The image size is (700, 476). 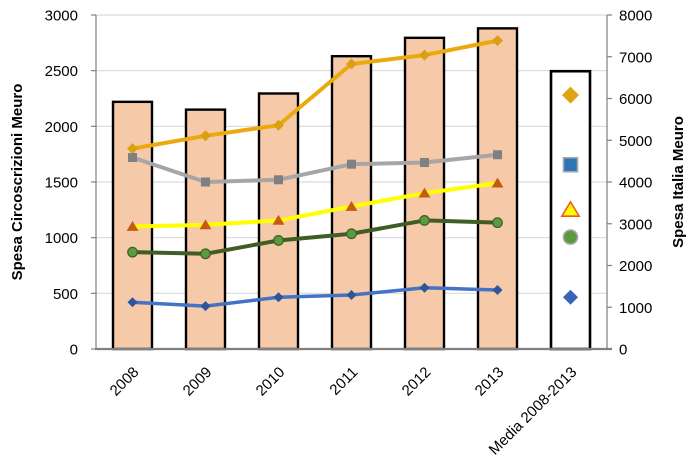 I want to click on marker-gold-diamond-2012, so click(x=424, y=55).